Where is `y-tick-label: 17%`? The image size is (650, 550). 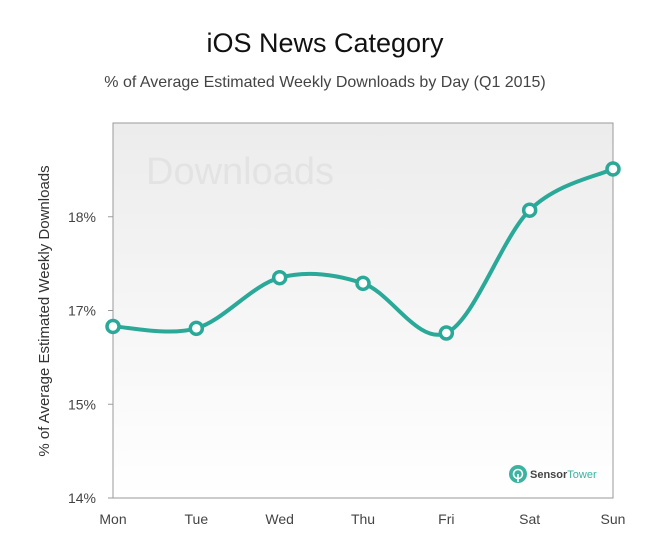
y-tick-label: 17% is located at coordinates (82, 311).